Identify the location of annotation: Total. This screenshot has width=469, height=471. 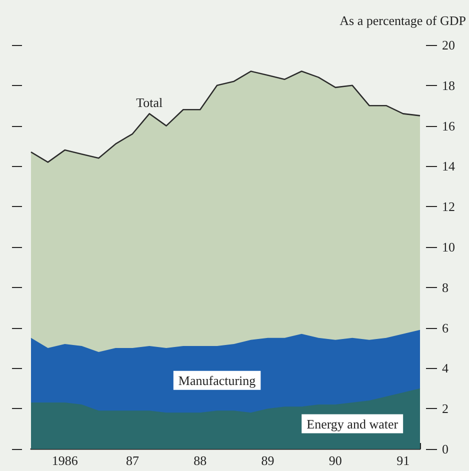
(150, 102).